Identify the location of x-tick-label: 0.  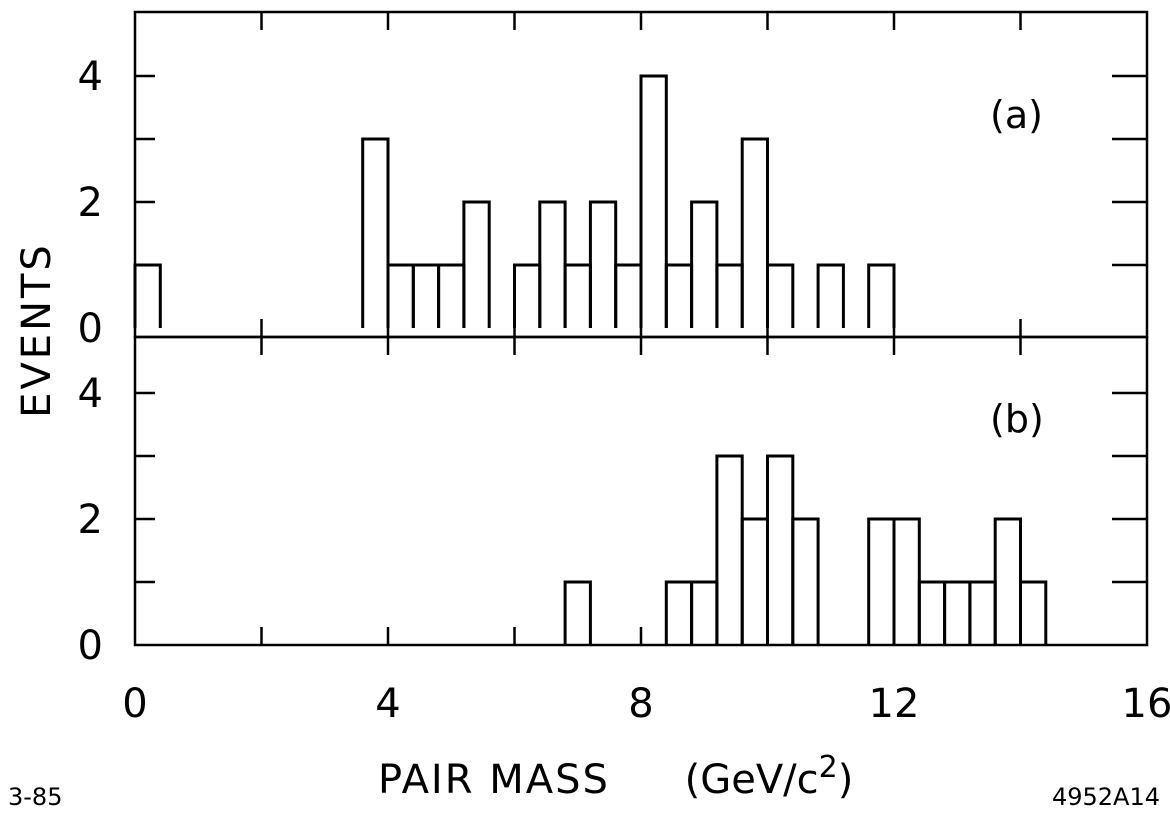
(134, 704).